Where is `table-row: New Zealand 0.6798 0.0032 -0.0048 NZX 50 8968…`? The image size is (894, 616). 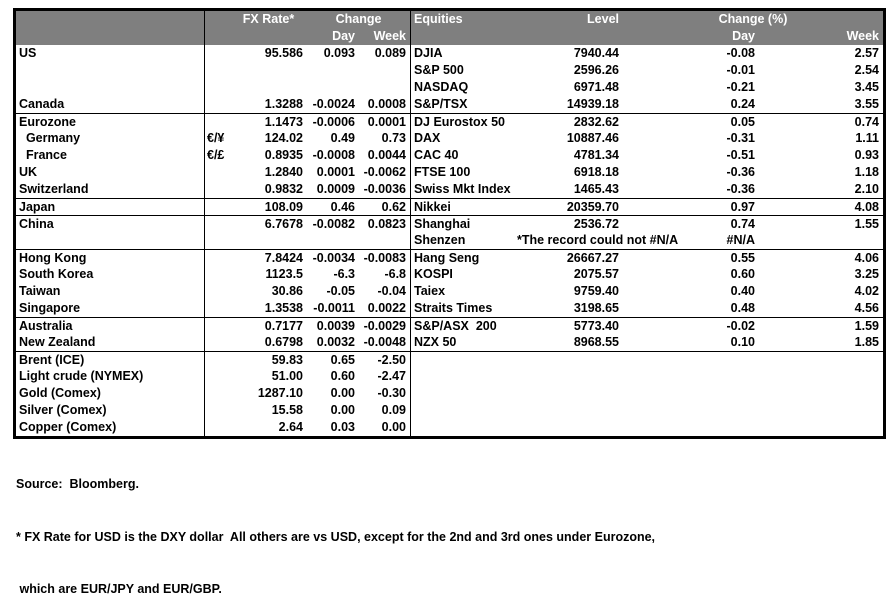
table-row: New Zealand 0.6798 0.0032 -0.0048 NZX 50 8968… is located at coordinates (449, 342).